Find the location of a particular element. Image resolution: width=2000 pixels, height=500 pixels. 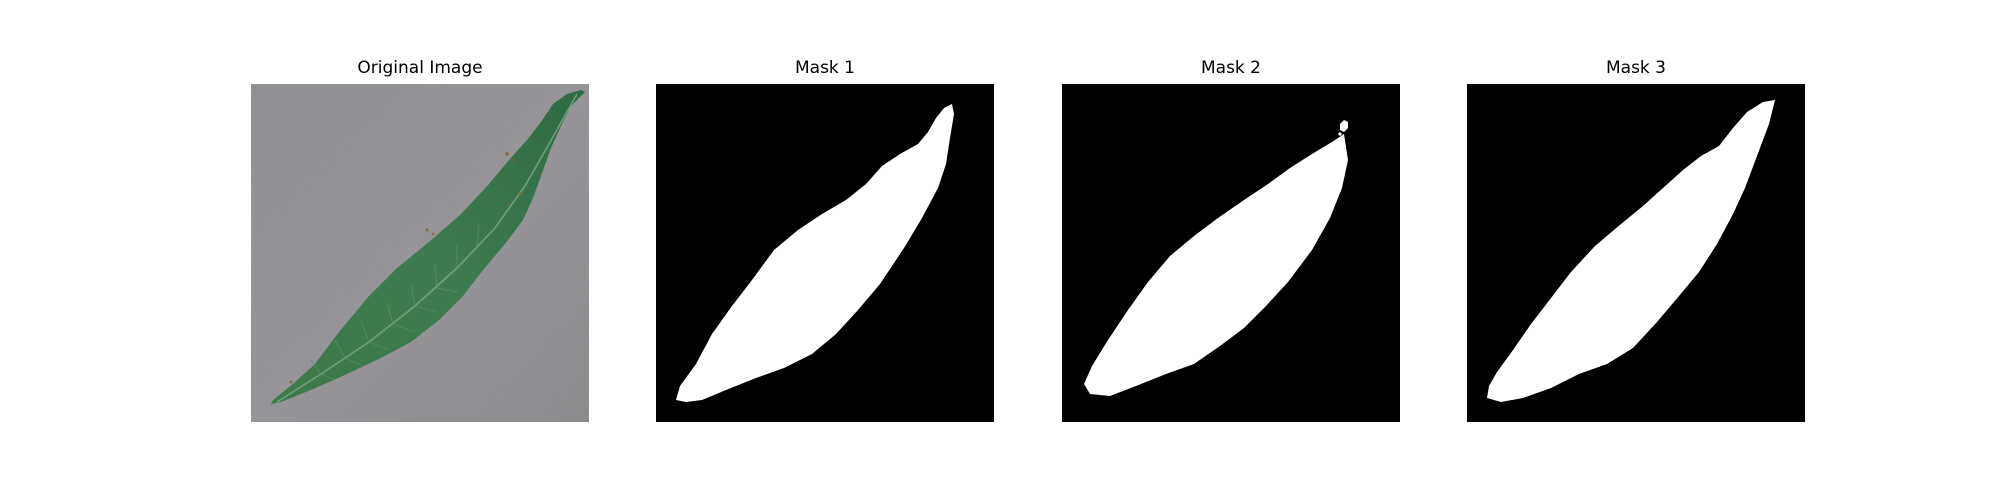

mask-1-image is located at coordinates (825, 253).